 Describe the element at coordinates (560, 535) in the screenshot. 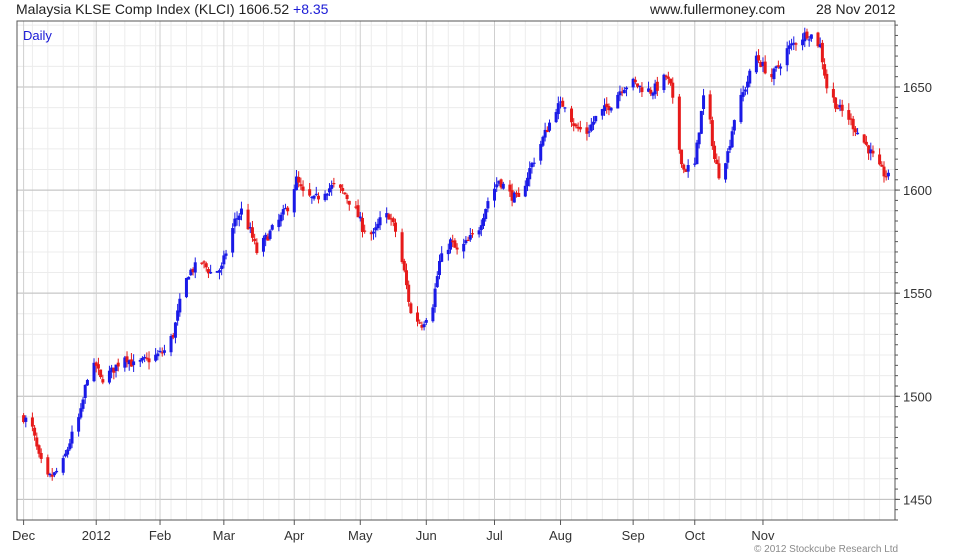

I see `x-tick-label: Aug` at that location.